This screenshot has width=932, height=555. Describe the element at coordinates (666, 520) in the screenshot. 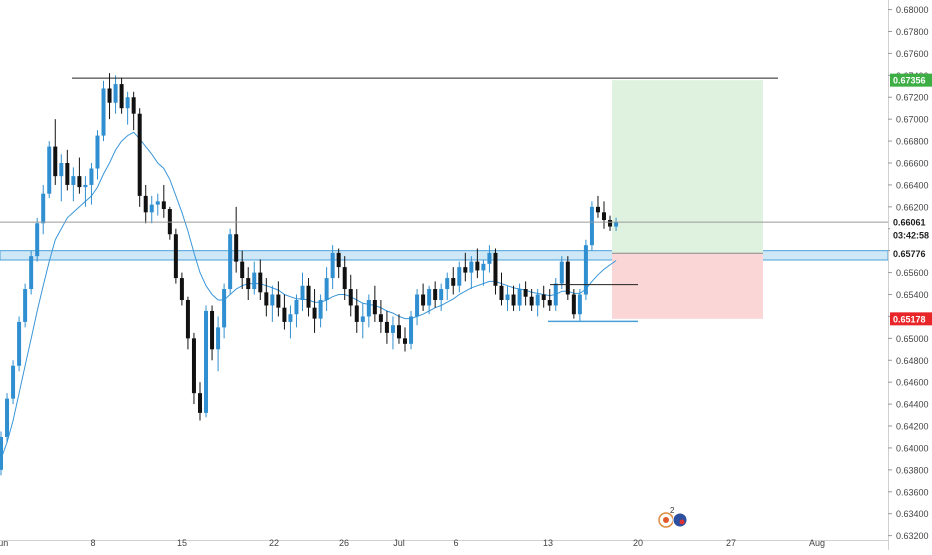

I see `earnings-event-icon-dot` at that location.